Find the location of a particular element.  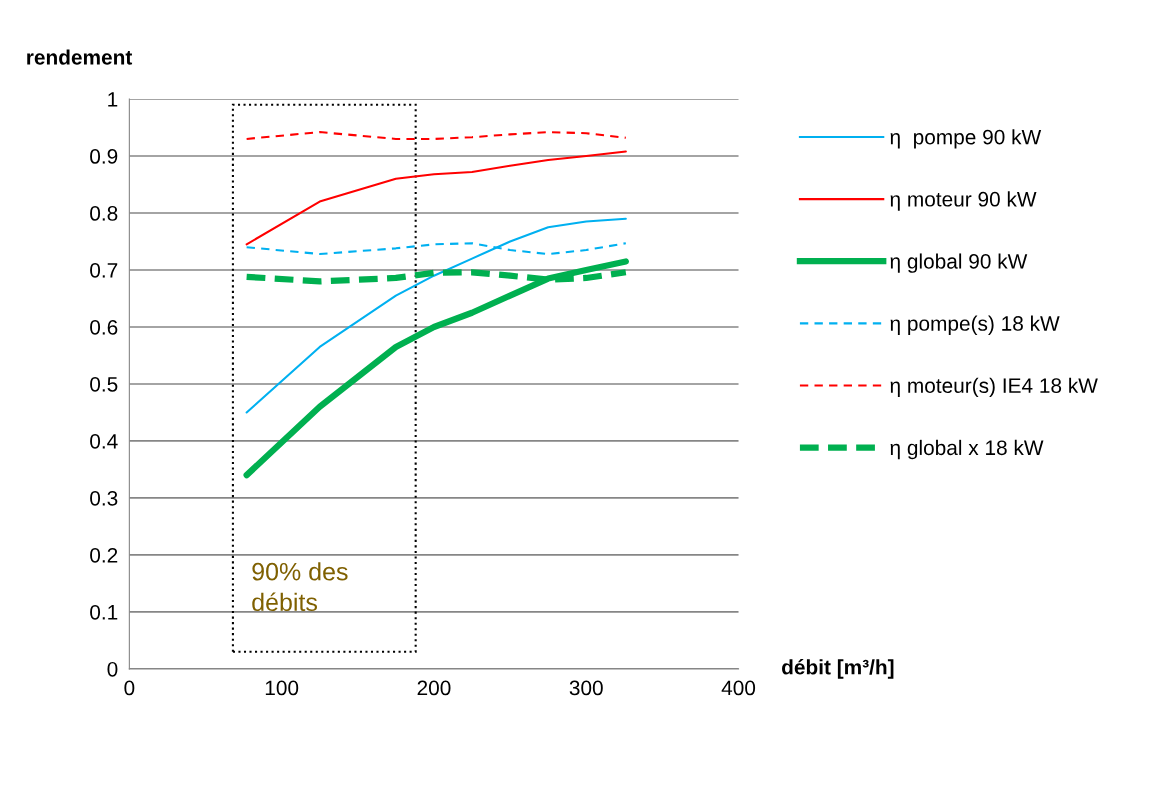

y-tick-label: 0.3 is located at coordinates (104, 498).